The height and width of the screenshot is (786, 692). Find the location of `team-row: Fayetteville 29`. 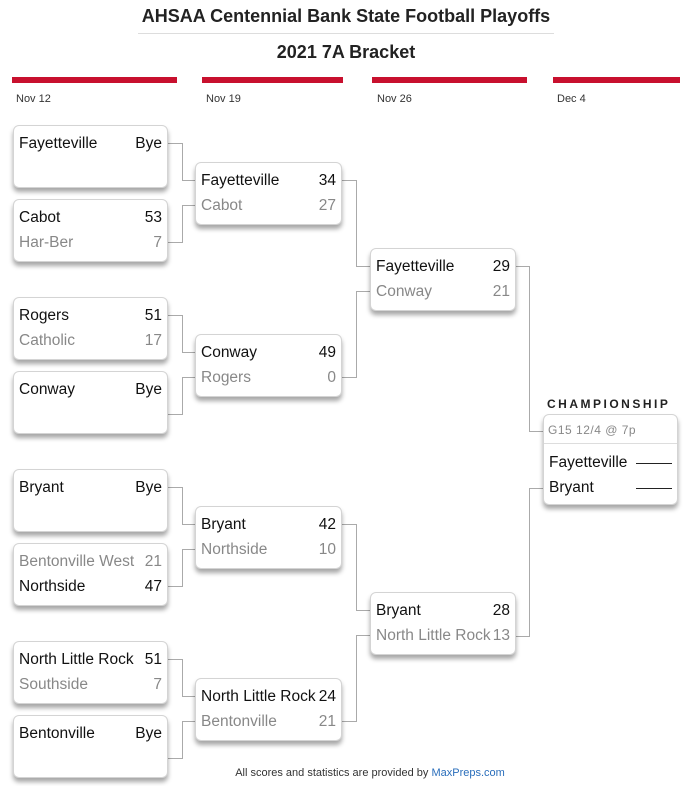

team-row: Fayetteville 29 is located at coordinates (443, 267).